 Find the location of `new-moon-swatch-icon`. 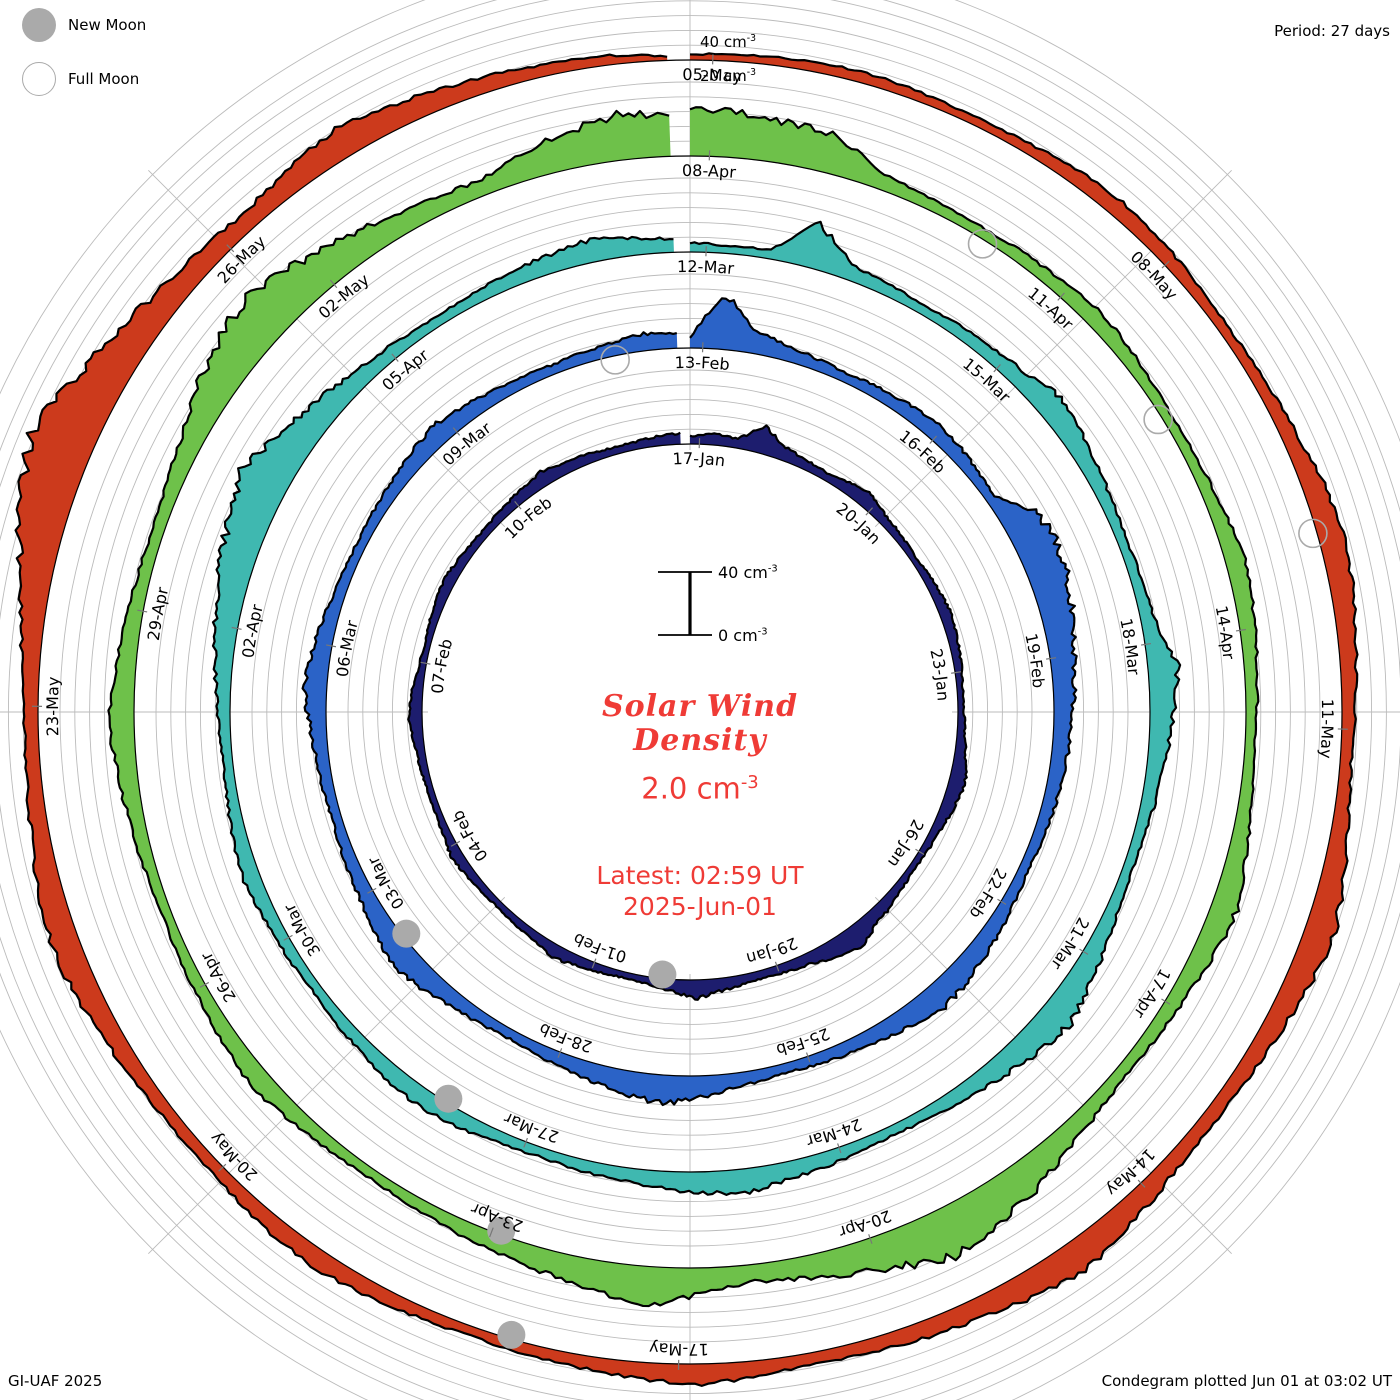

new-moon-swatch-icon is located at coordinates (39, 25).